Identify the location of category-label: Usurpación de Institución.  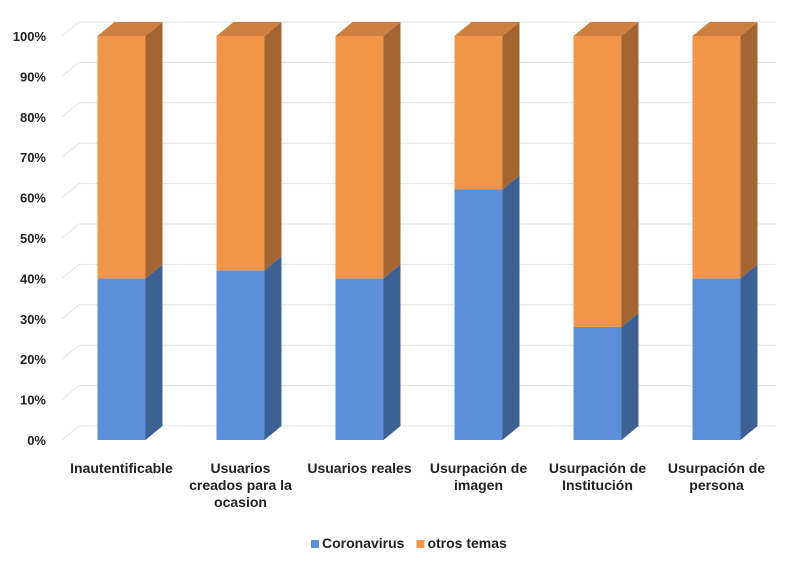
(597, 476).